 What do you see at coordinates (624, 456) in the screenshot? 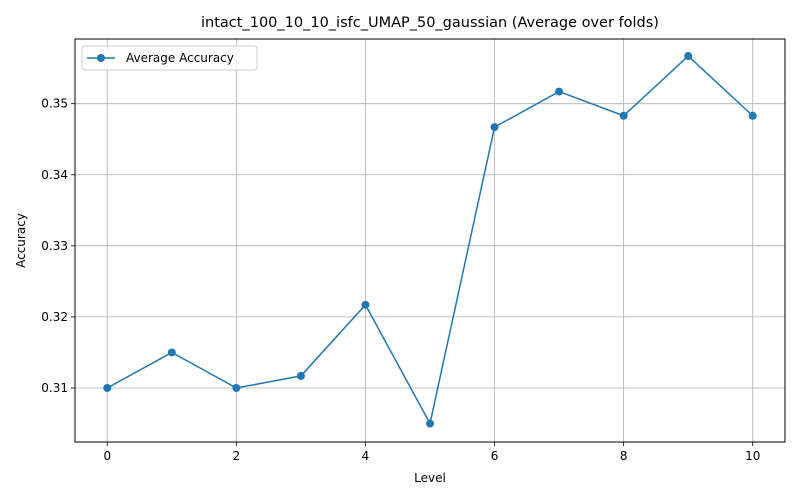
I see `x-tick-label: 8` at bounding box center [624, 456].